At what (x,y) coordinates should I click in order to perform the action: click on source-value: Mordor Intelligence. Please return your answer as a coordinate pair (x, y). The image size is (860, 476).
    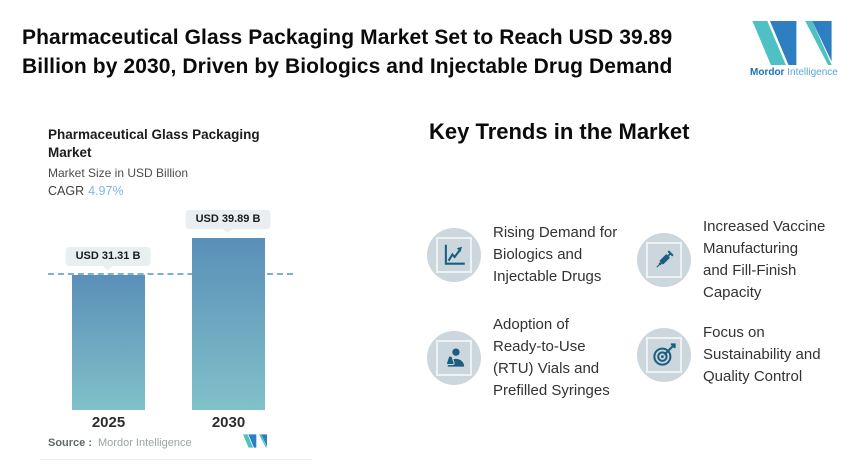
    Looking at the image, I should click on (145, 443).